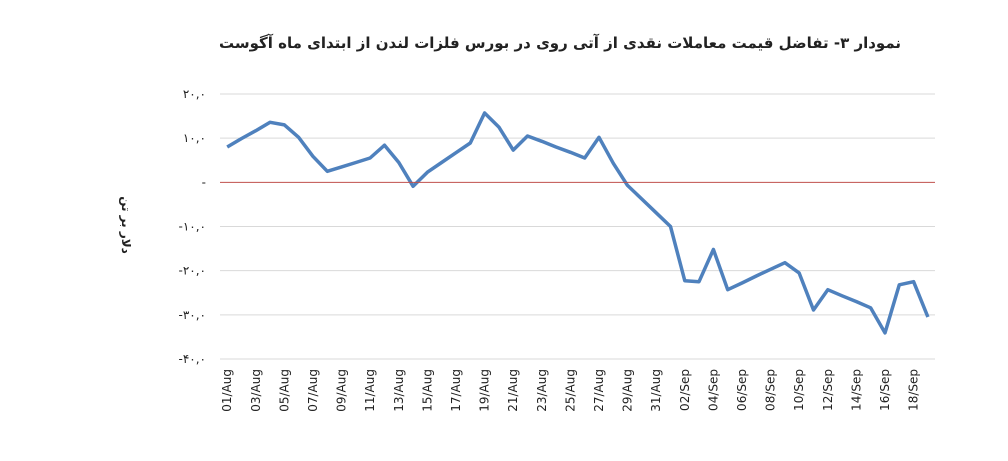 Image resolution: width=1008 pixels, height=461 pixels. Describe the element at coordinates (885, 390) in the screenshot. I see `x-tick-label: 16/Sep` at that location.